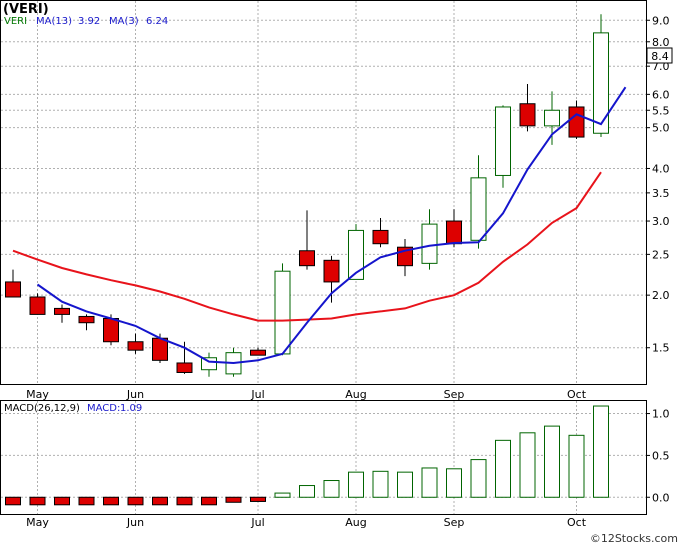 This screenshot has height=550, width=680. I want to click on price-legend: VERI MA(13) 3.92 MA(3) 6.24, so click(86, 21).